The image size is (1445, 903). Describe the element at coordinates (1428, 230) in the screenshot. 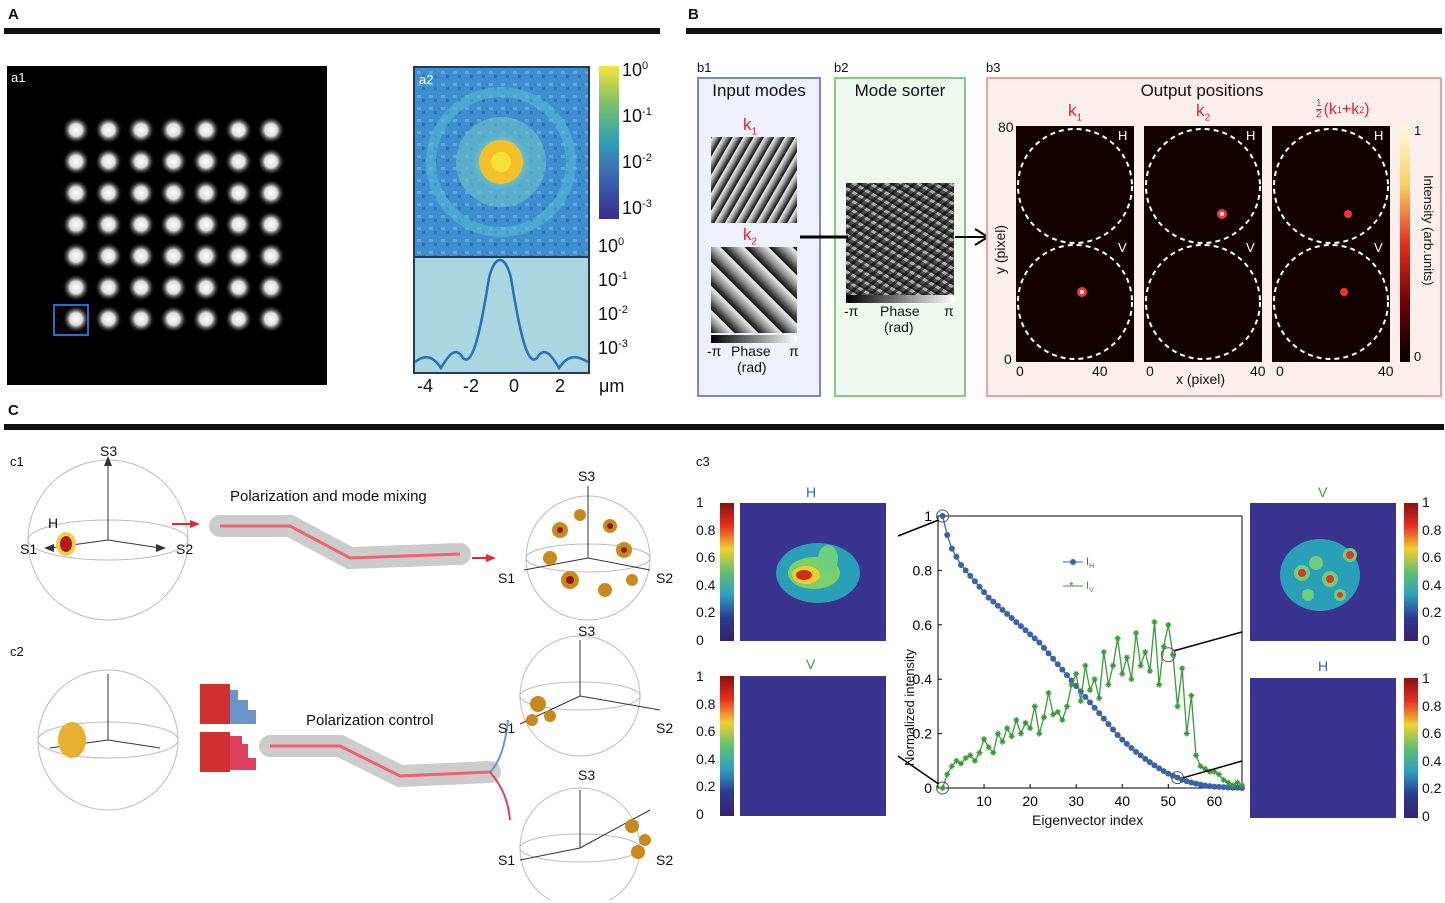

I see `b3-cb-label: Intensity (arb.units)` at that location.